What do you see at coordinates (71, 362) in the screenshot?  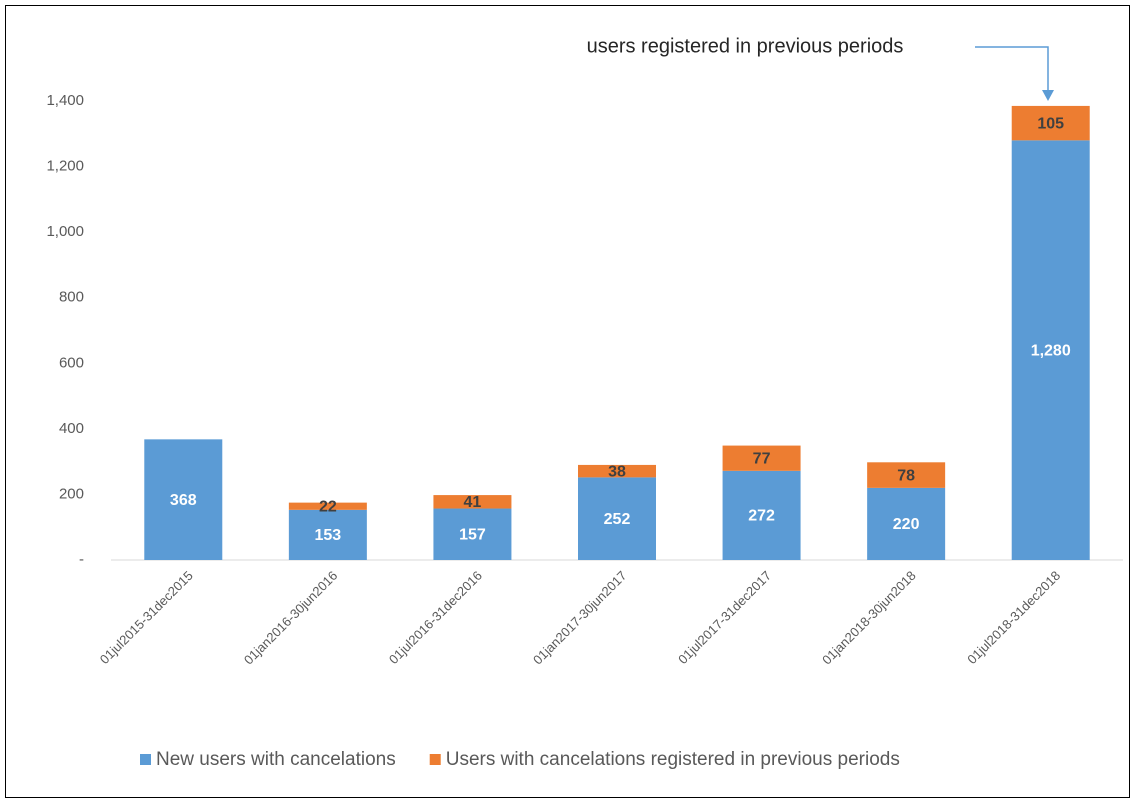 I see `y-tick-label: 600` at bounding box center [71, 362].